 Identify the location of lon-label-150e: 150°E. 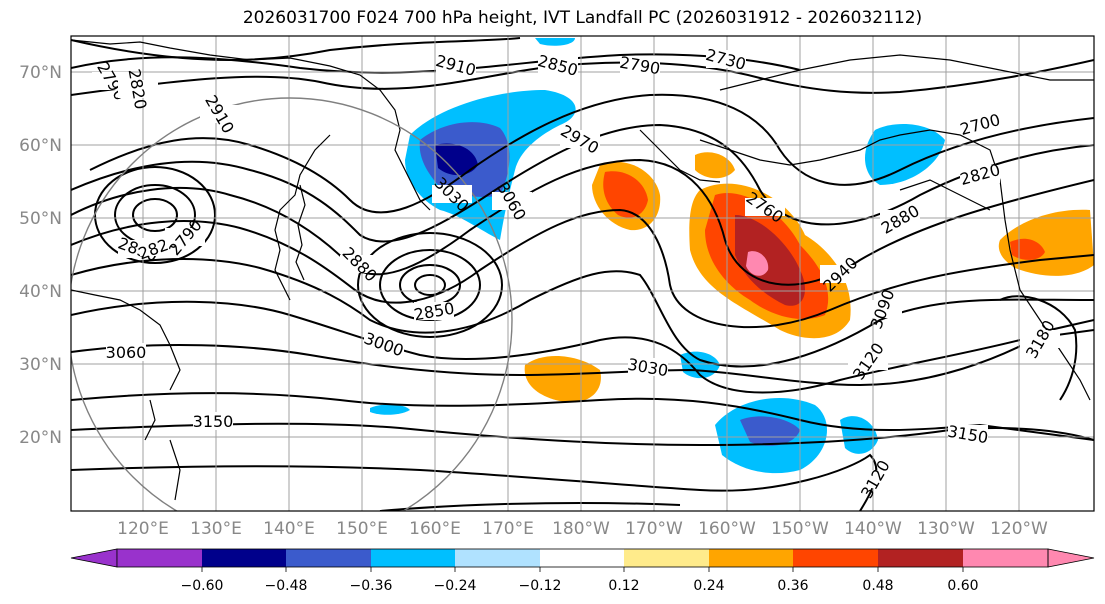
(362, 529).